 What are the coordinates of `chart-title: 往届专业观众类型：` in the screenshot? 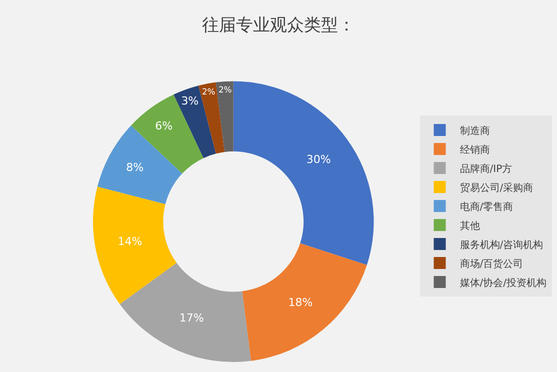 It's located at (278, 26).